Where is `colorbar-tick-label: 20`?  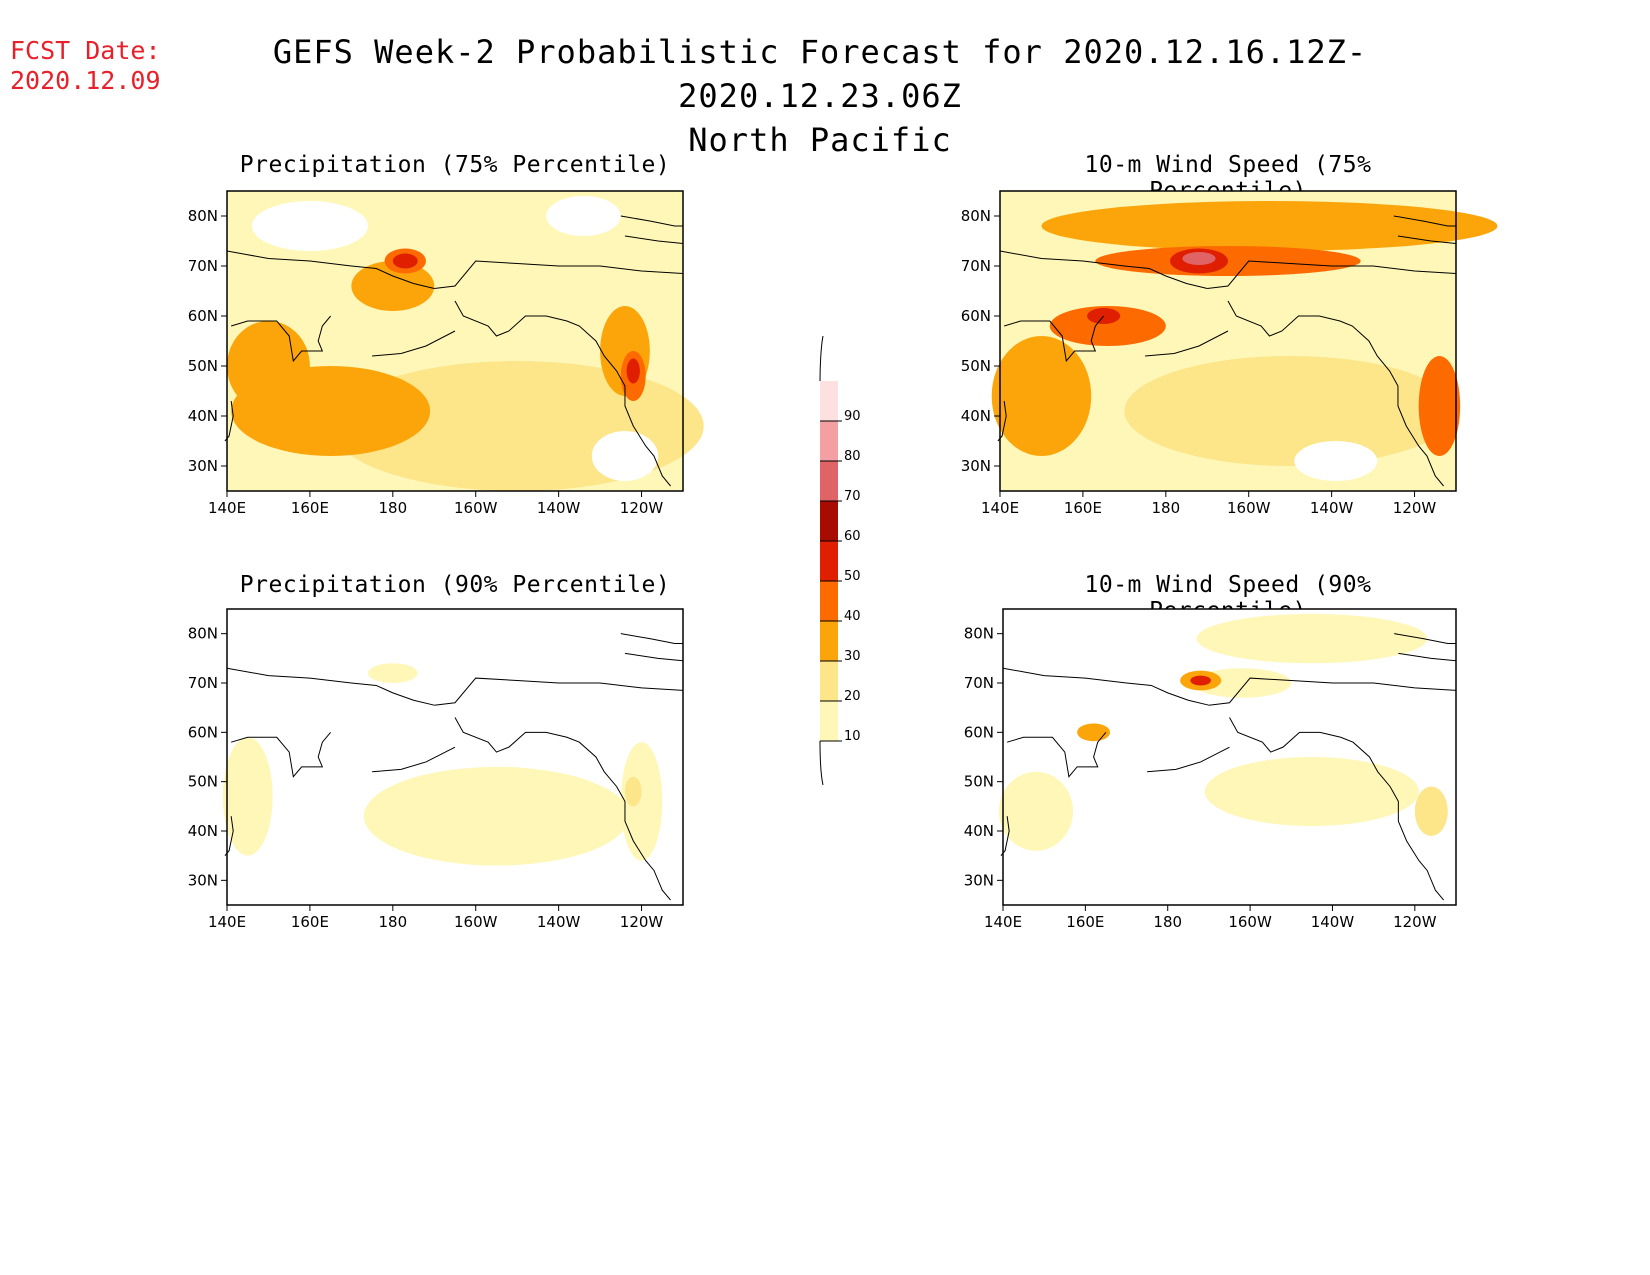 colorbar-tick-label: 20 is located at coordinates (852, 696).